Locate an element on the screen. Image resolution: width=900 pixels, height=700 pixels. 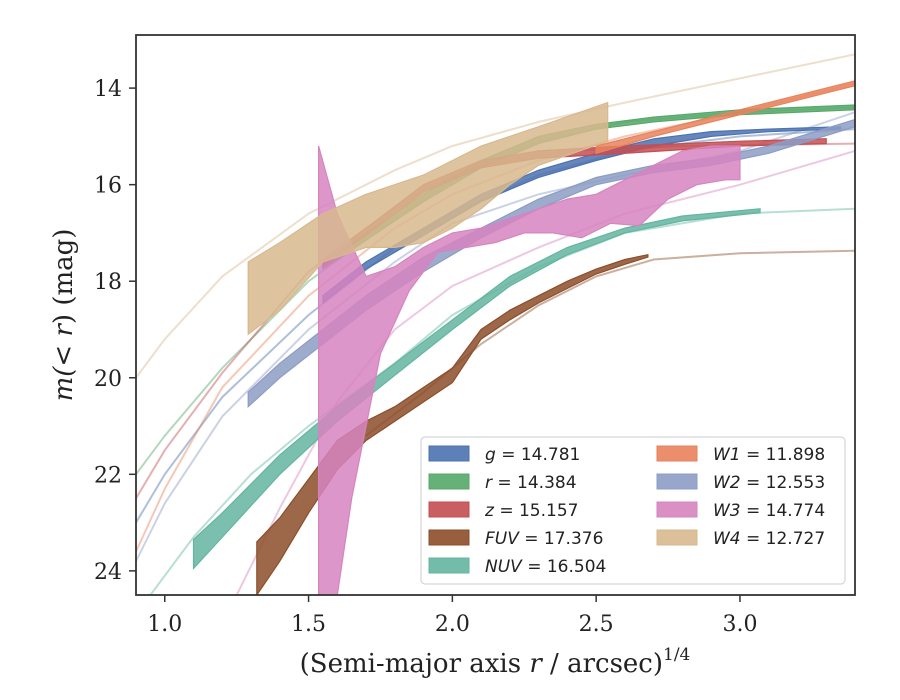
legend-entry: W4 = 12.727 is located at coordinates (769, 539).